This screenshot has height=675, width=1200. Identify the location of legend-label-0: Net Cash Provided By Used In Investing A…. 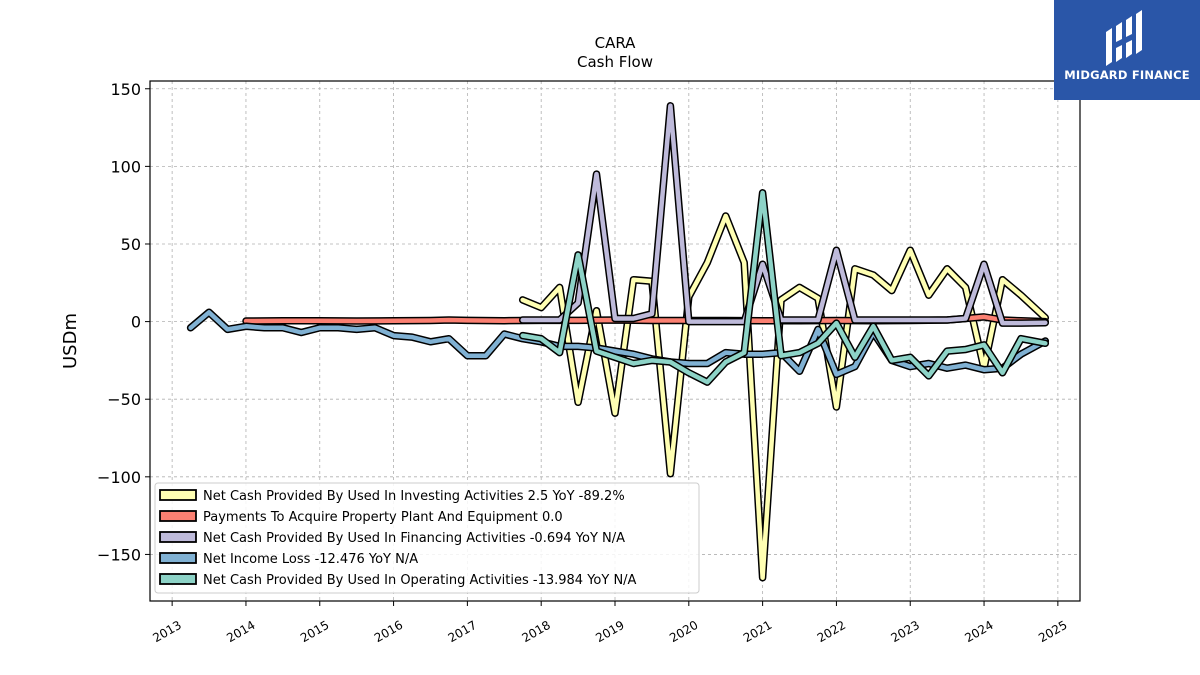
(414, 496).